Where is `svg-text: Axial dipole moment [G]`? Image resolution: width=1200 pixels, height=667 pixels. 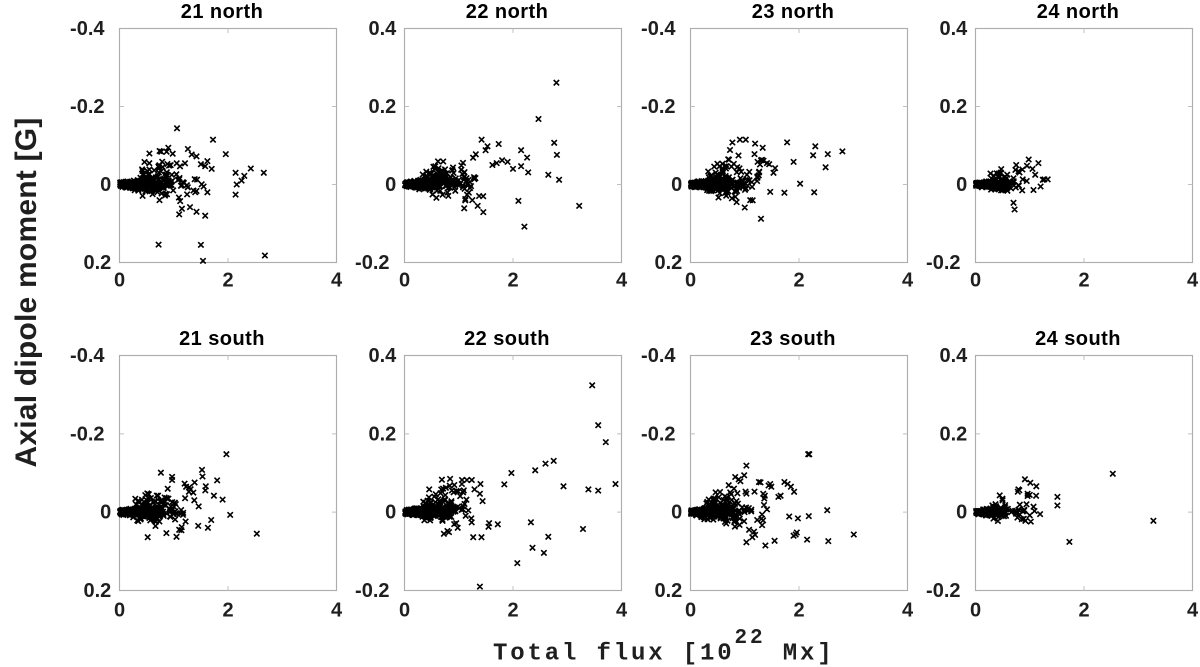
svg-text: Axial dipole moment [G] is located at coordinates (26, 292).